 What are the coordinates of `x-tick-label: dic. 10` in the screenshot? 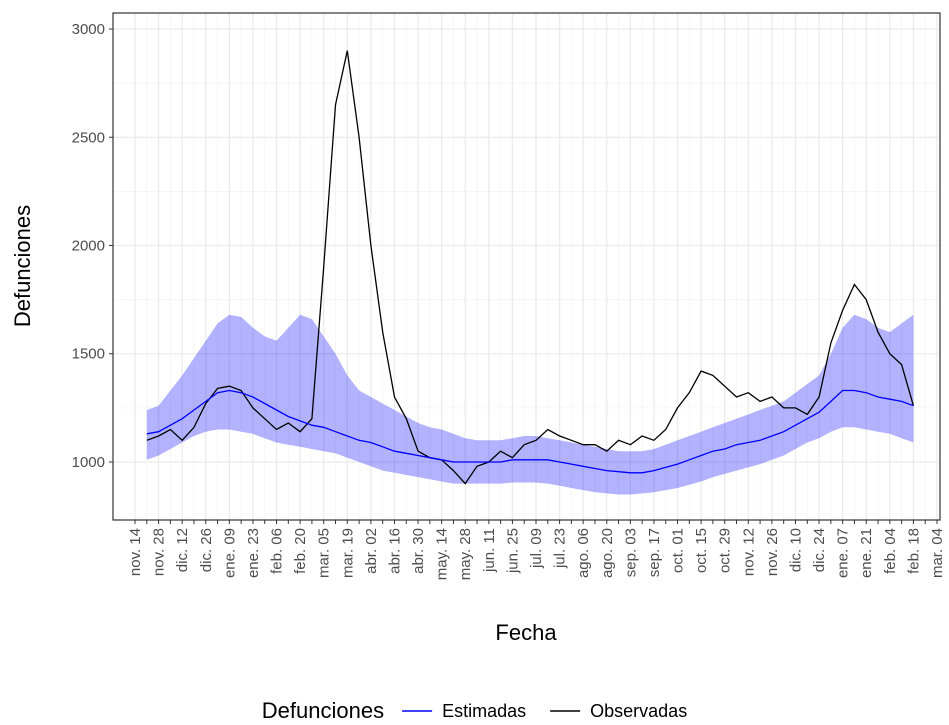 It's located at (795, 550).